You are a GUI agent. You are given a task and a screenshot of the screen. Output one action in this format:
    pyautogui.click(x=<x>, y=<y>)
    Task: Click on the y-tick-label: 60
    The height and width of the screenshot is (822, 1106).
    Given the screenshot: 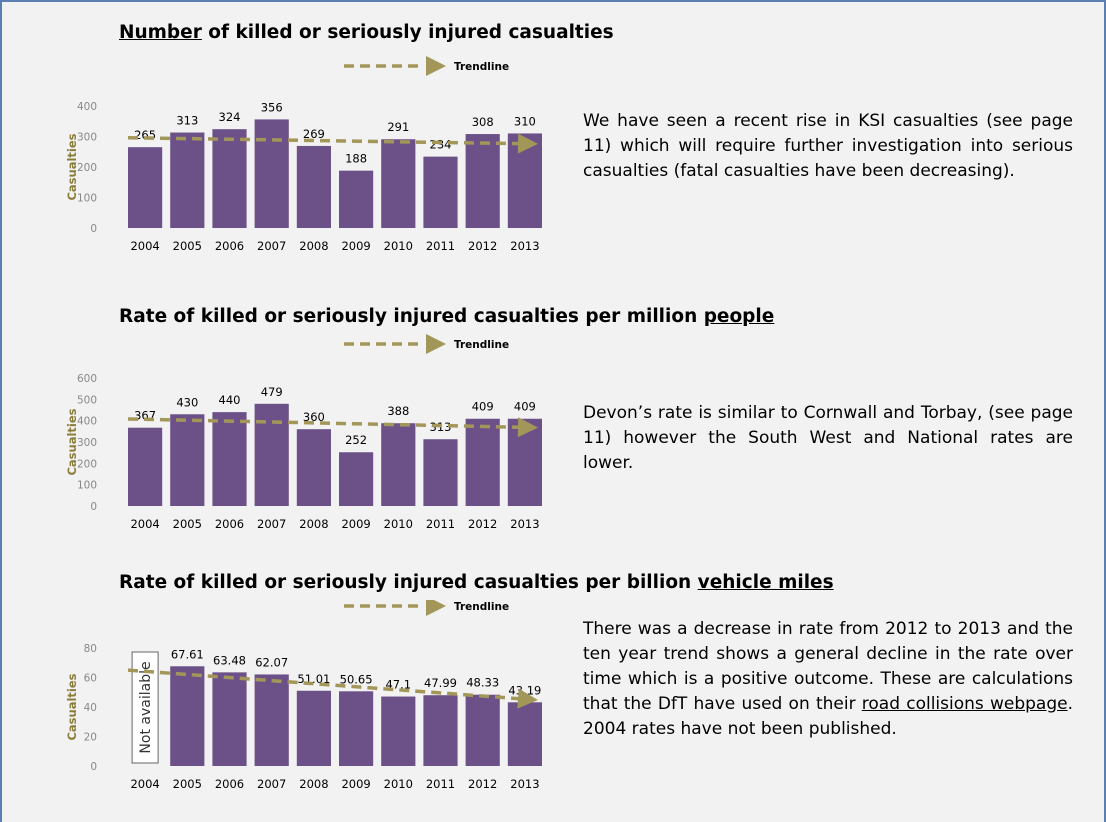 What is the action you would take?
    pyautogui.click(x=90, y=679)
    